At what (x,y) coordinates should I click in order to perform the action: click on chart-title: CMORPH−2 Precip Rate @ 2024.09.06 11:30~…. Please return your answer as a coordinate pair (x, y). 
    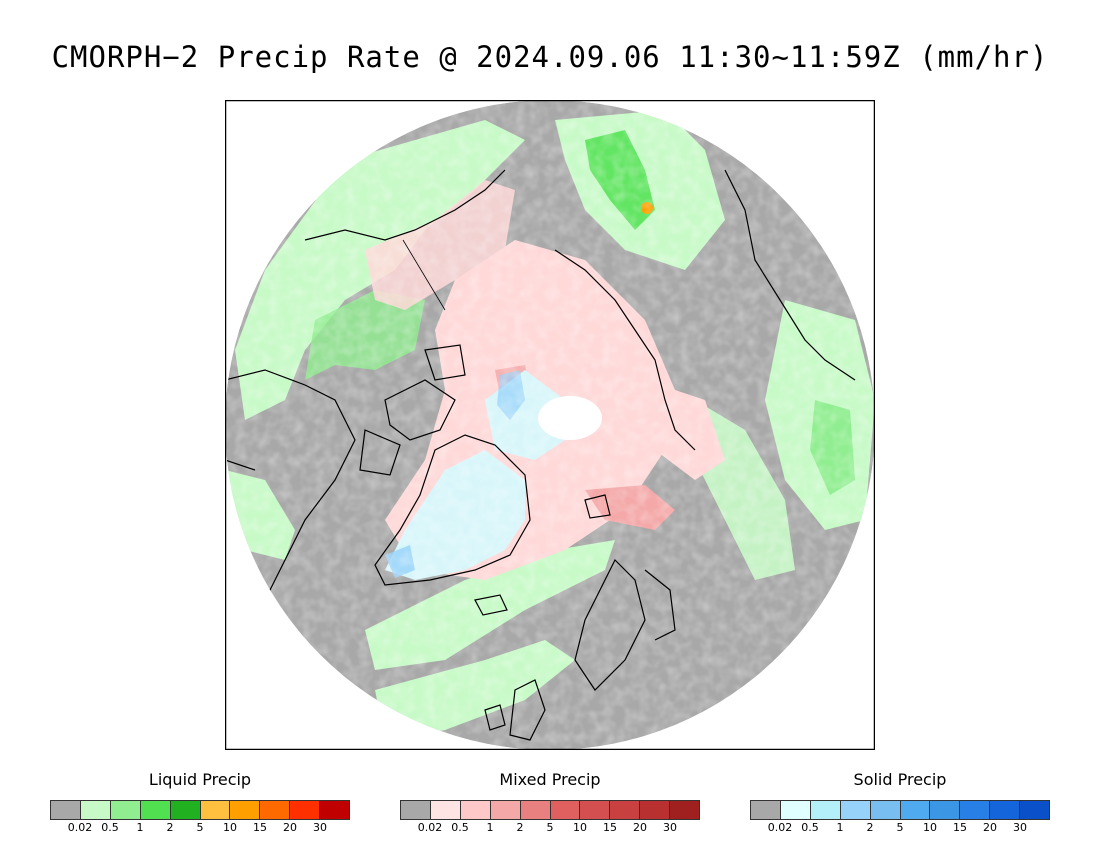
    Looking at the image, I should click on (550, 57).